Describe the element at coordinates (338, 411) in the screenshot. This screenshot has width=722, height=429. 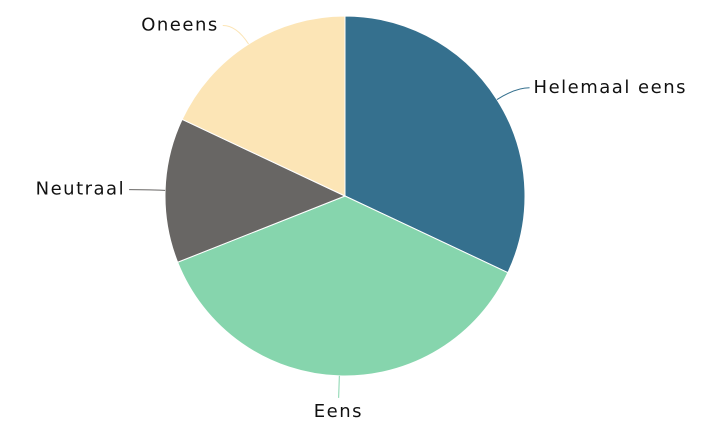
I see `slice-label: Eens` at that location.